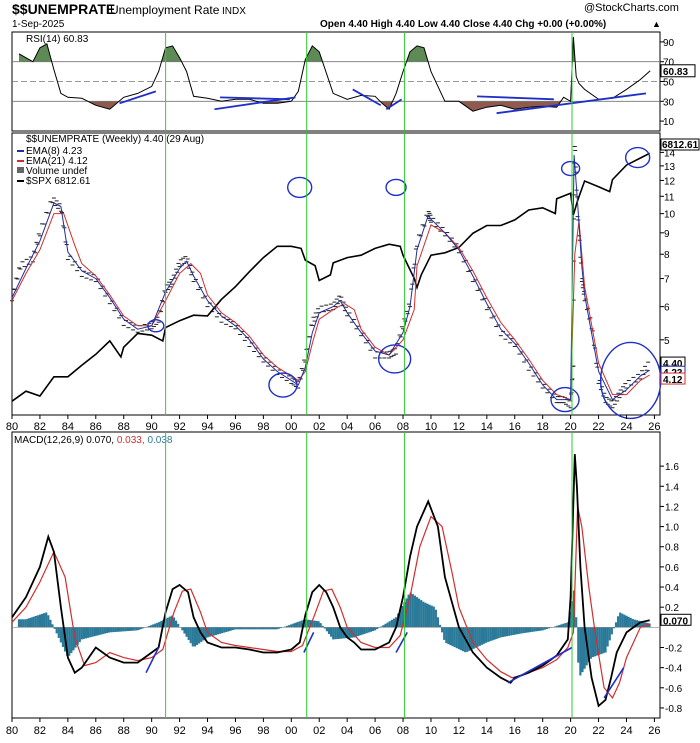 Image resolution: width=700 pixels, height=743 pixels. I want to click on macd-y-tick: 0.8, so click(672, 548).